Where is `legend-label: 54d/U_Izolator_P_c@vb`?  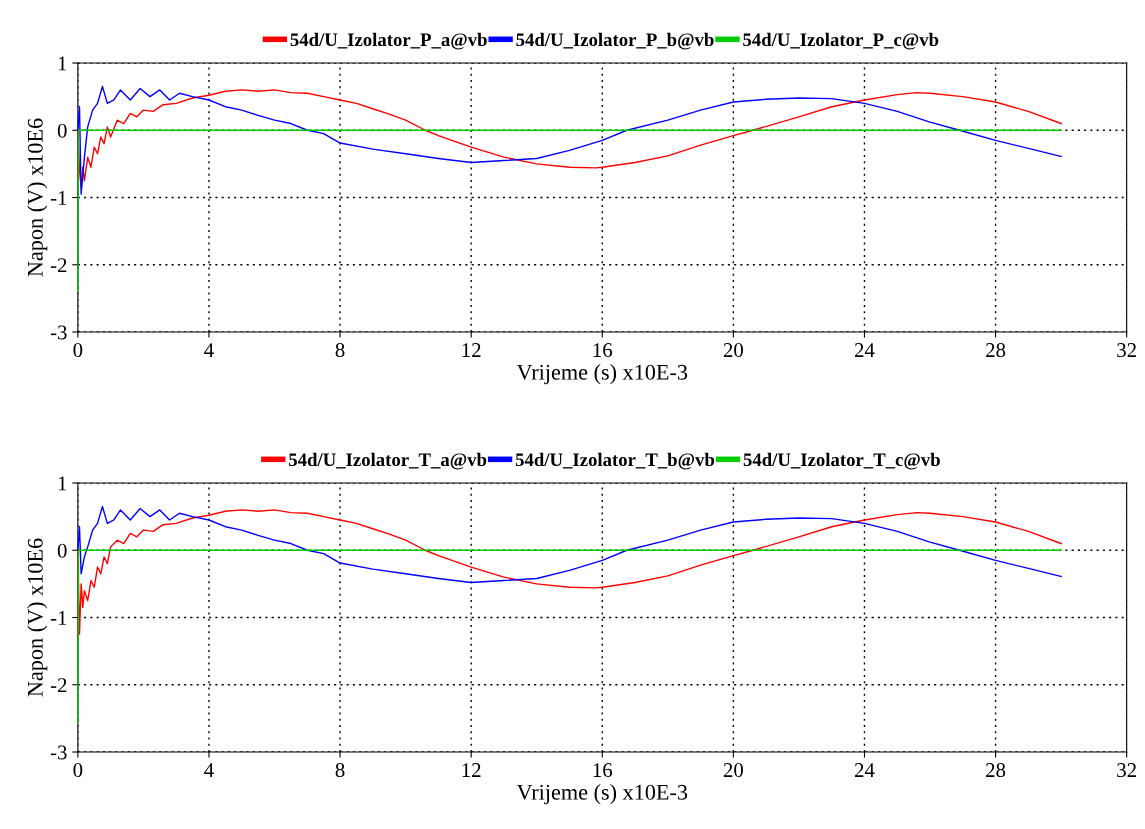 legend-label: 54d/U_Izolator_P_c@vb is located at coordinates (841, 41).